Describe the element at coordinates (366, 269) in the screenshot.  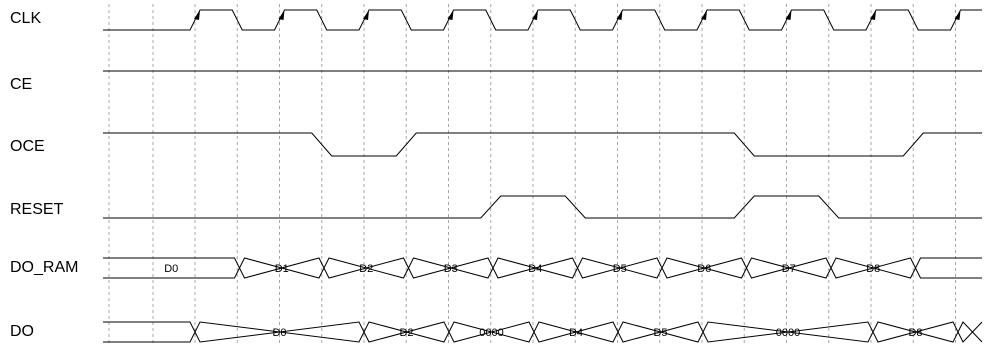
I see `do-ram-waveform-value: D2` at that location.